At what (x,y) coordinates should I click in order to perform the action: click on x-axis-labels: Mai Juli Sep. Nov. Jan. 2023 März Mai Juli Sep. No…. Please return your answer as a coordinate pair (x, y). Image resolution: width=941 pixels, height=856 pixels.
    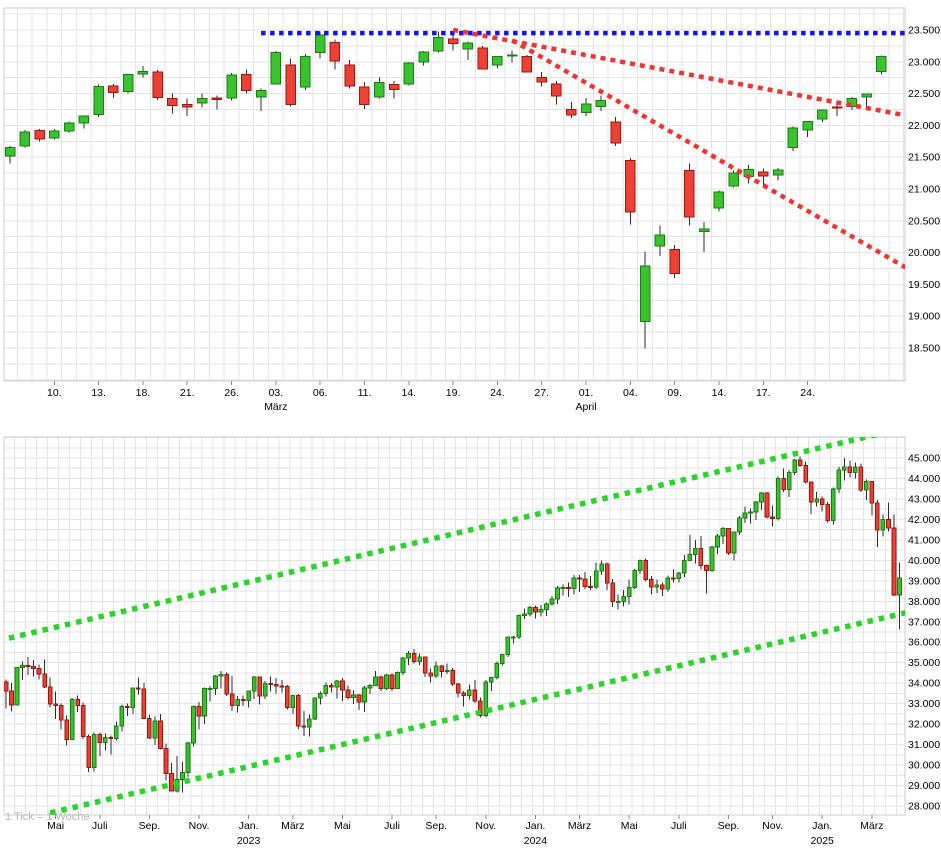
    Looking at the image, I should click on (465, 831).